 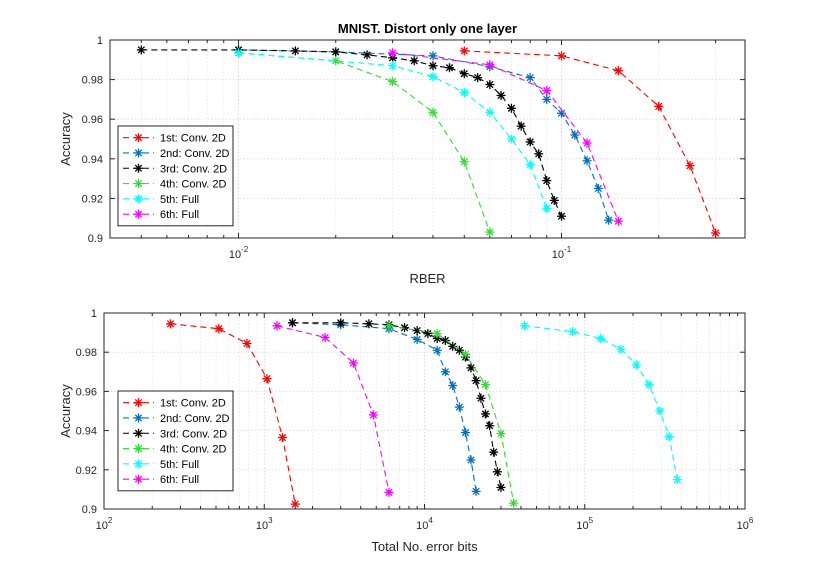 I want to click on bottom-chart-legend-item: 2nd: Conv. 2D, so click(x=176, y=419).